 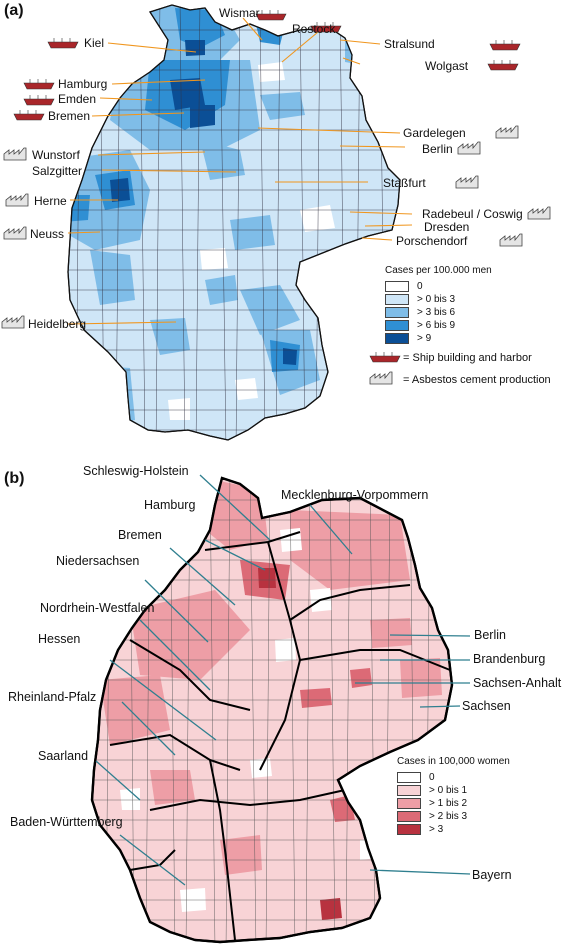 I want to click on site-label-porschendorf: Porschendorf, so click(x=432, y=241).